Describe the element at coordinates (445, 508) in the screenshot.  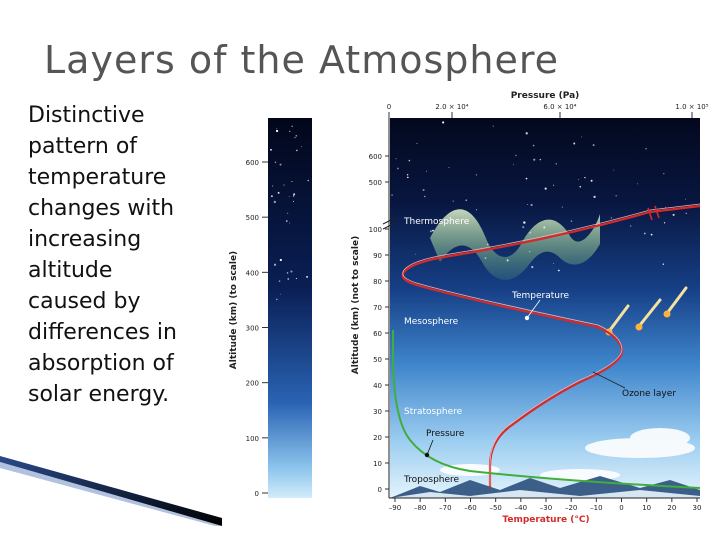
I see `bottom-tick-label: –70` at that location.